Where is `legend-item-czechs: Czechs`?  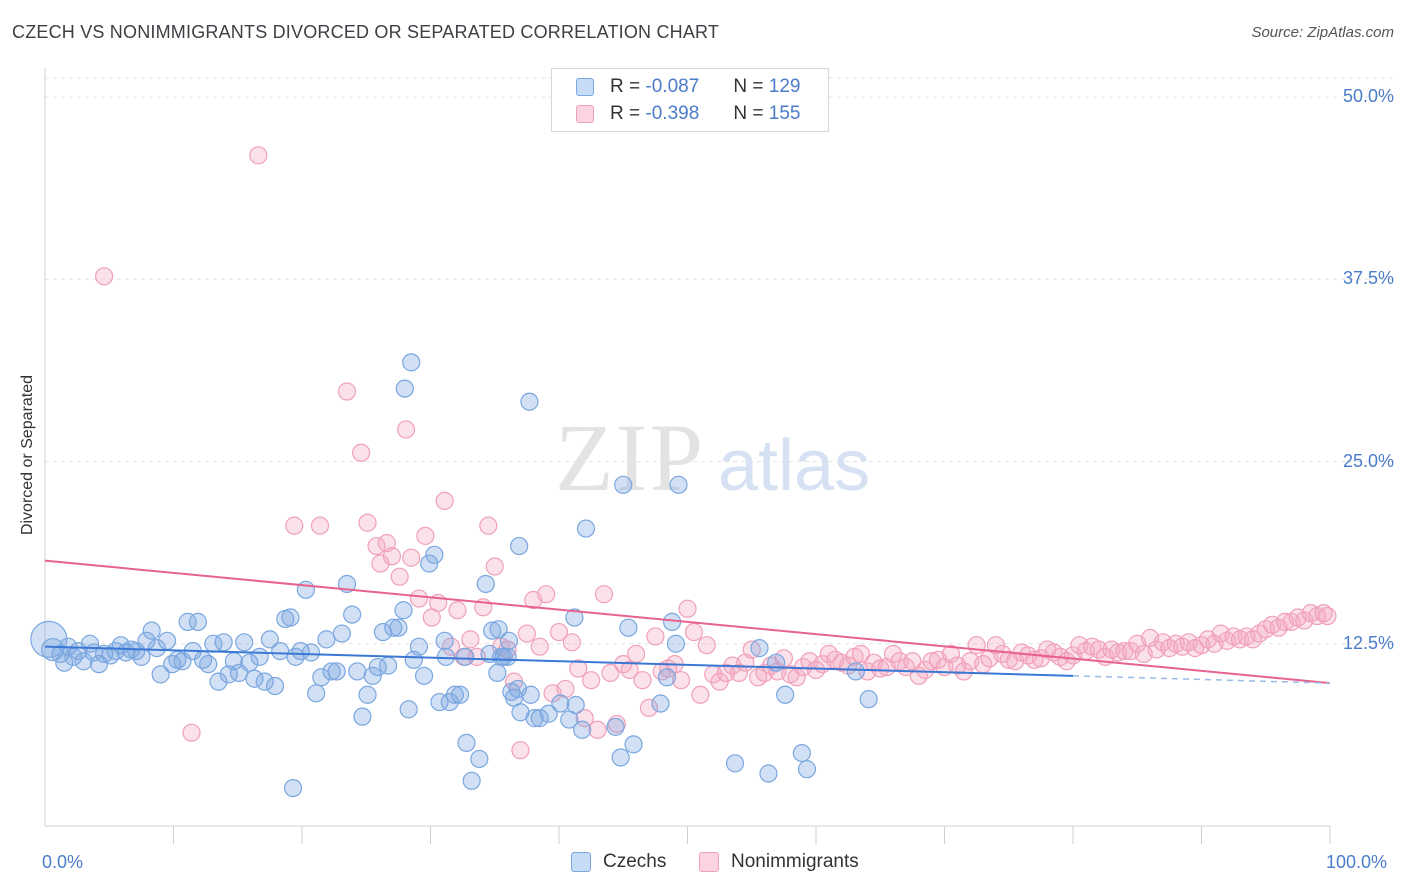
legend-item-czechs: Czechs is located at coordinates (618, 862).